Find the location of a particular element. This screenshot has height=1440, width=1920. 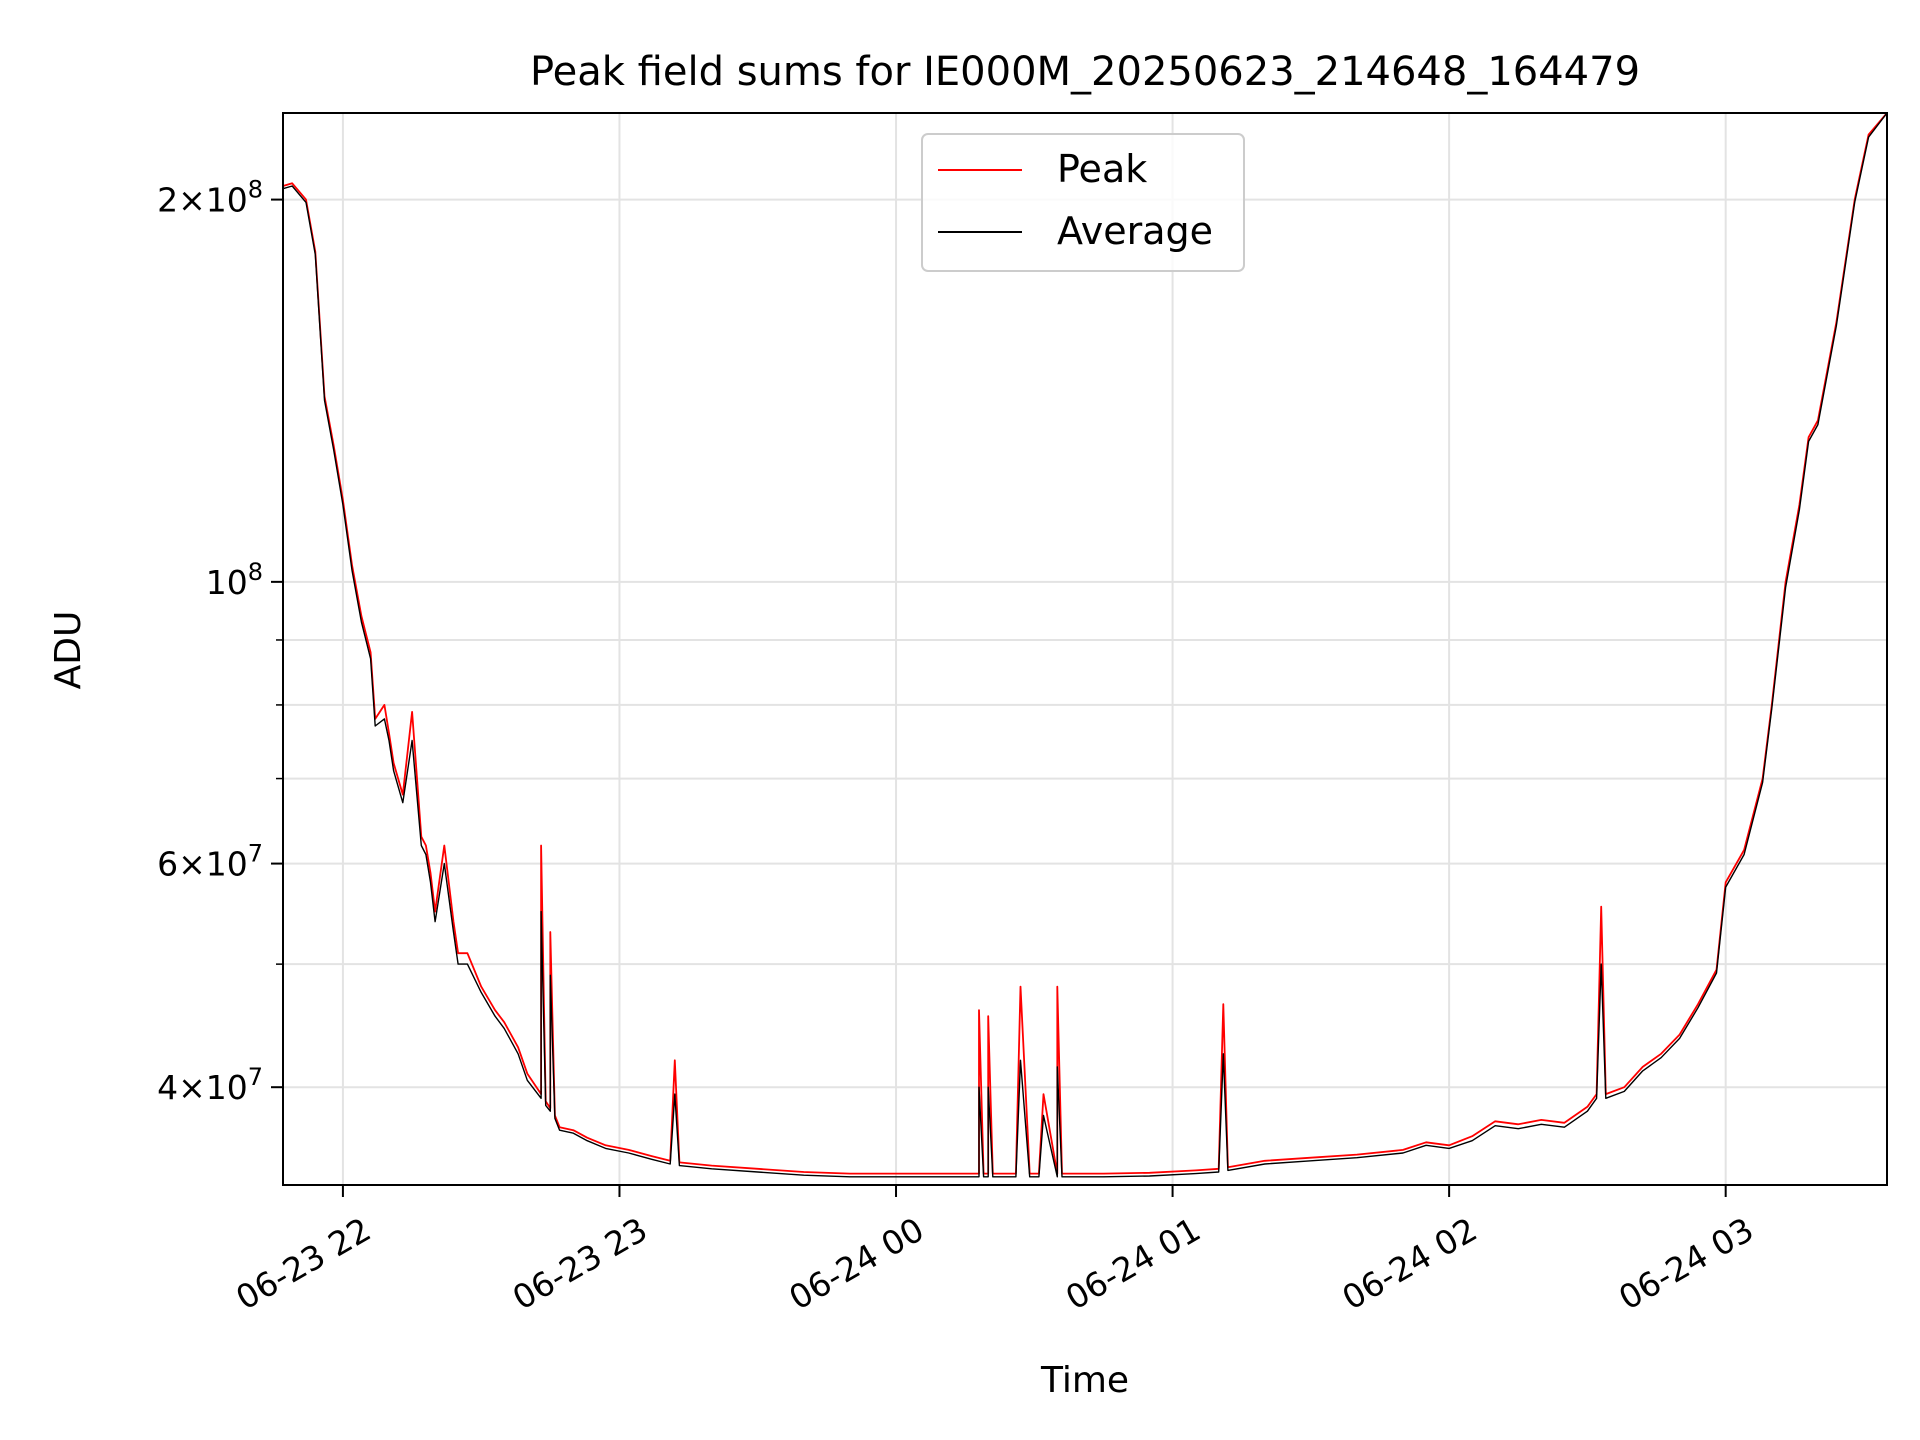

legend: Peak Average is located at coordinates (1083, 202).